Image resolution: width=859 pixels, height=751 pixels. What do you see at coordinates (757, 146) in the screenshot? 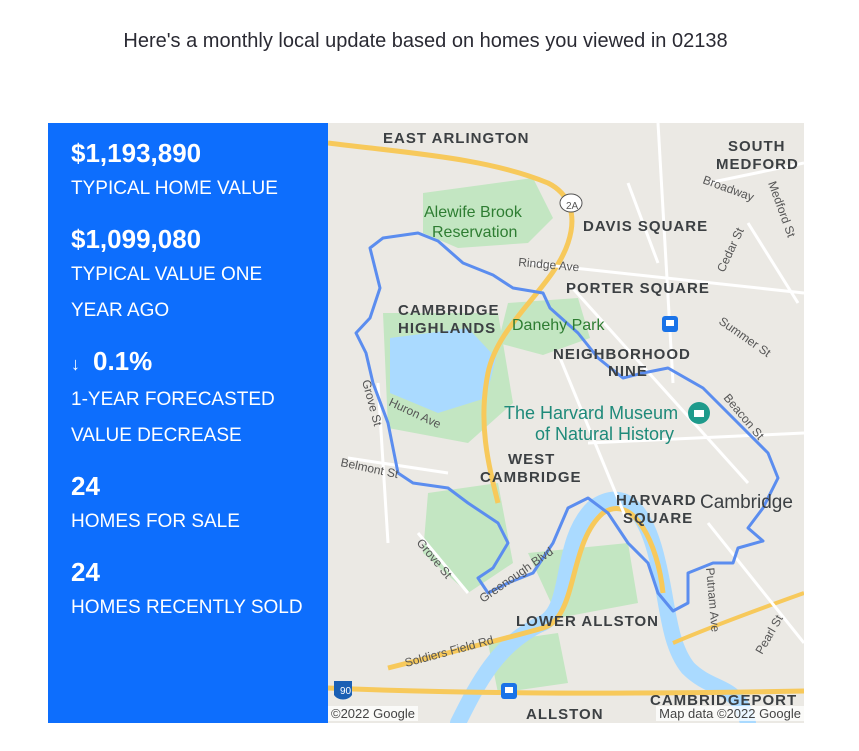
I see `map-label-south-medford: SOUTH` at bounding box center [757, 146].